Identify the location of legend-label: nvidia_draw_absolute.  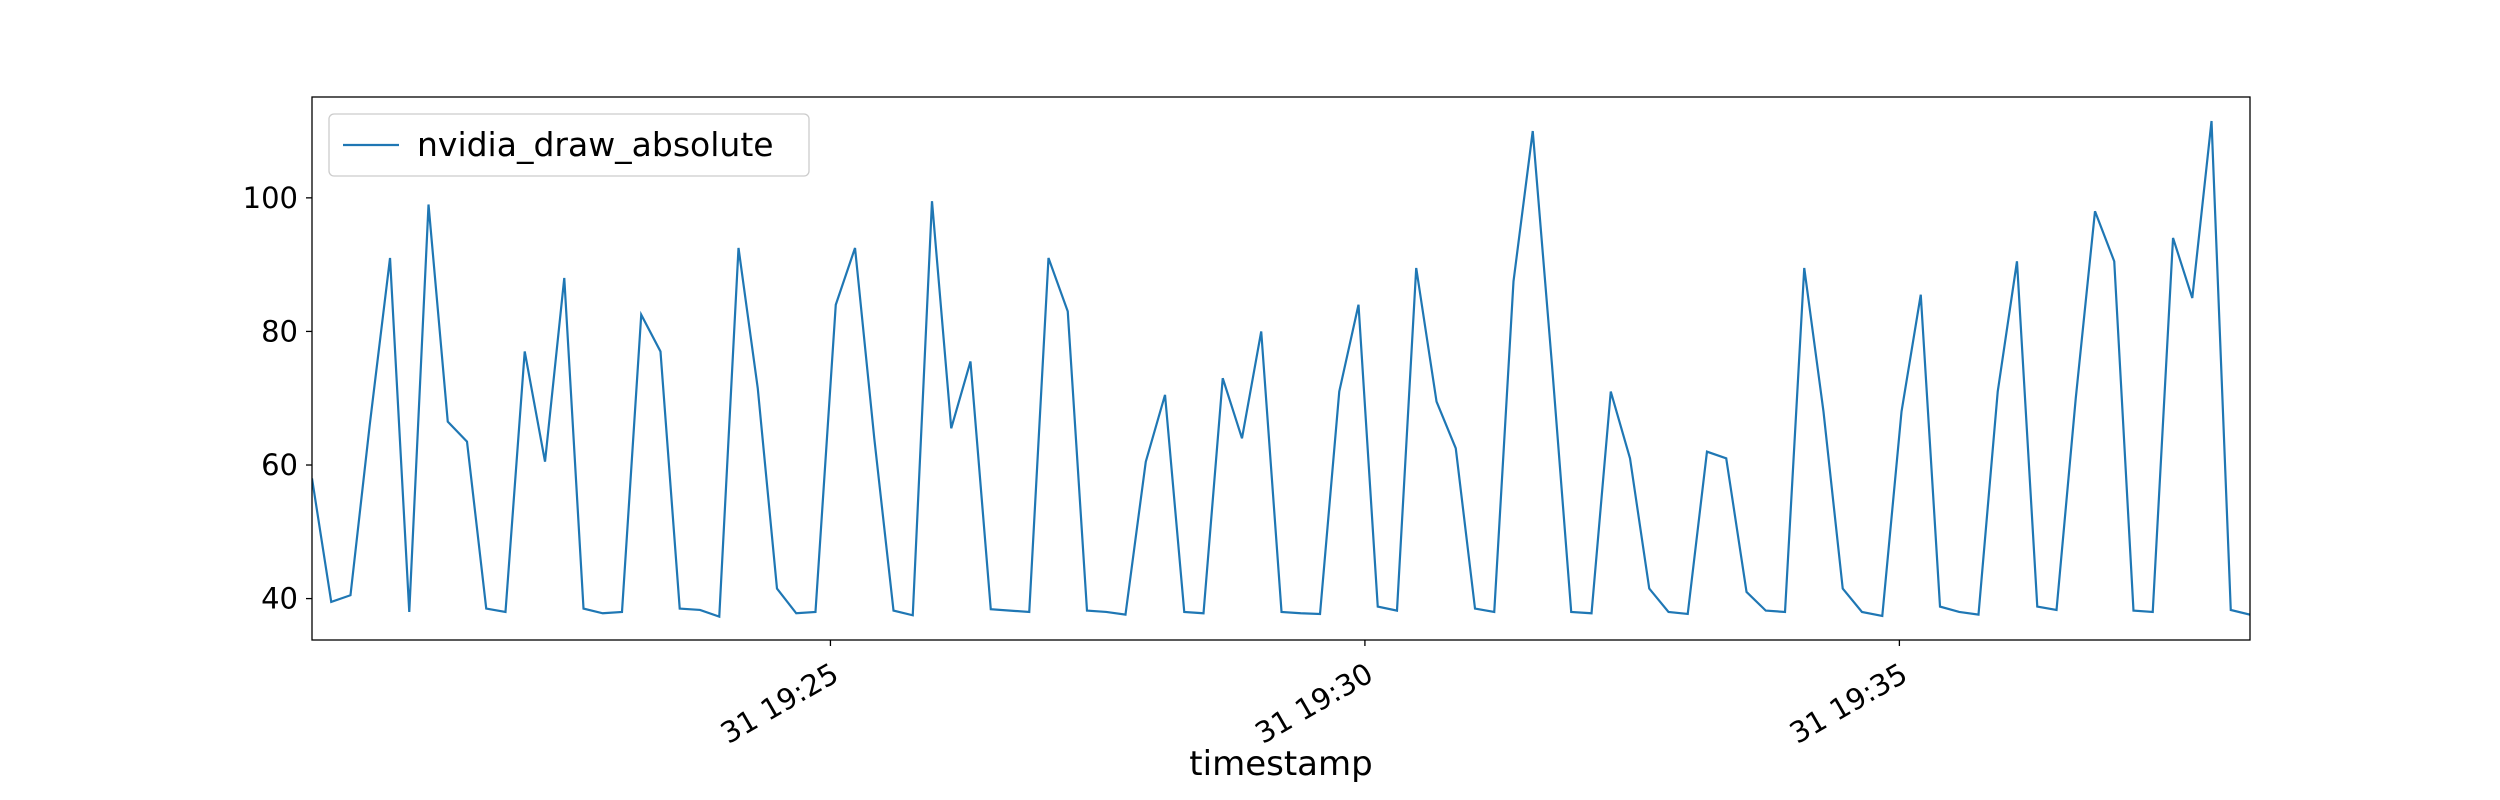
(595, 144).